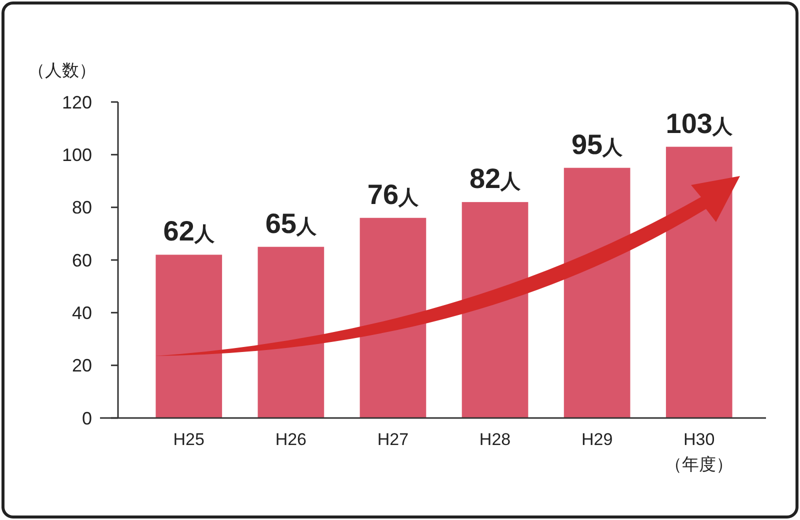 The width and height of the screenshot is (800, 520). Describe the element at coordinates (700, 123) in the screenshot. I see `data-label: 103人` at that location.